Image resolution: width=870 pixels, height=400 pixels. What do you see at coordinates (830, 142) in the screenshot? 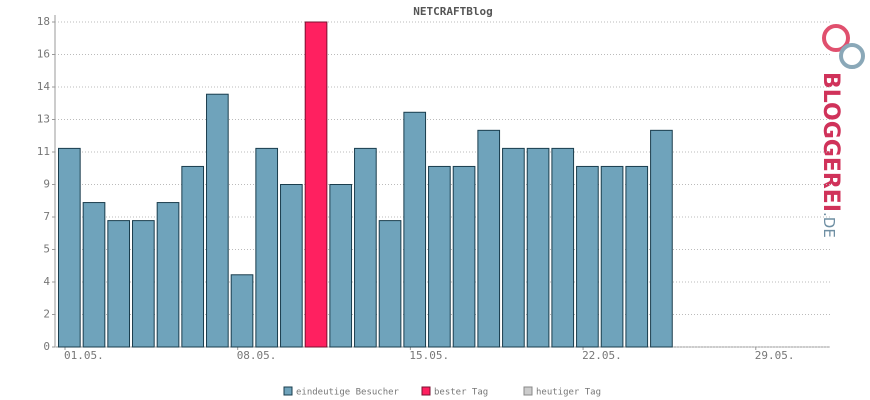
I see `logo-name: BLOGGEREI` at bounding box center [830, 142].